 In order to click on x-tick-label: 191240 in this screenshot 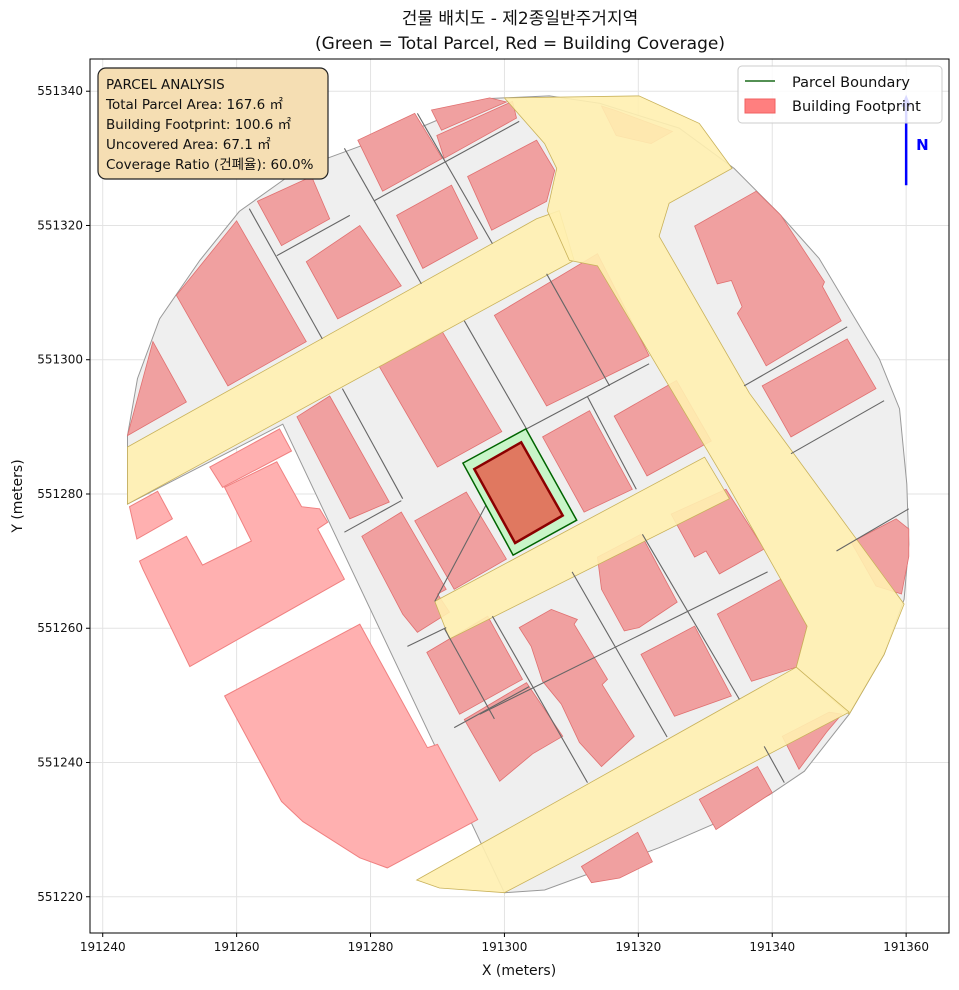, I will do `click(103, 947)`.